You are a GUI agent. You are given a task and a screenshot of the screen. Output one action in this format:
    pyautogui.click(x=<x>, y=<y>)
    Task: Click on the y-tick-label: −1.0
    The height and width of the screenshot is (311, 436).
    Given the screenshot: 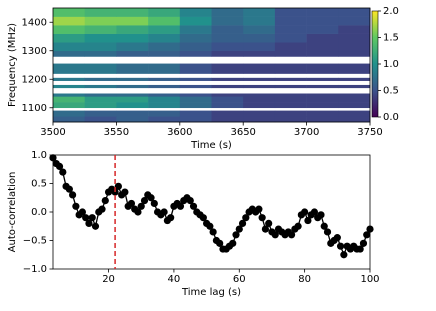 What is the action you would take?
    pyautogui.click(x=35, y=269)
    